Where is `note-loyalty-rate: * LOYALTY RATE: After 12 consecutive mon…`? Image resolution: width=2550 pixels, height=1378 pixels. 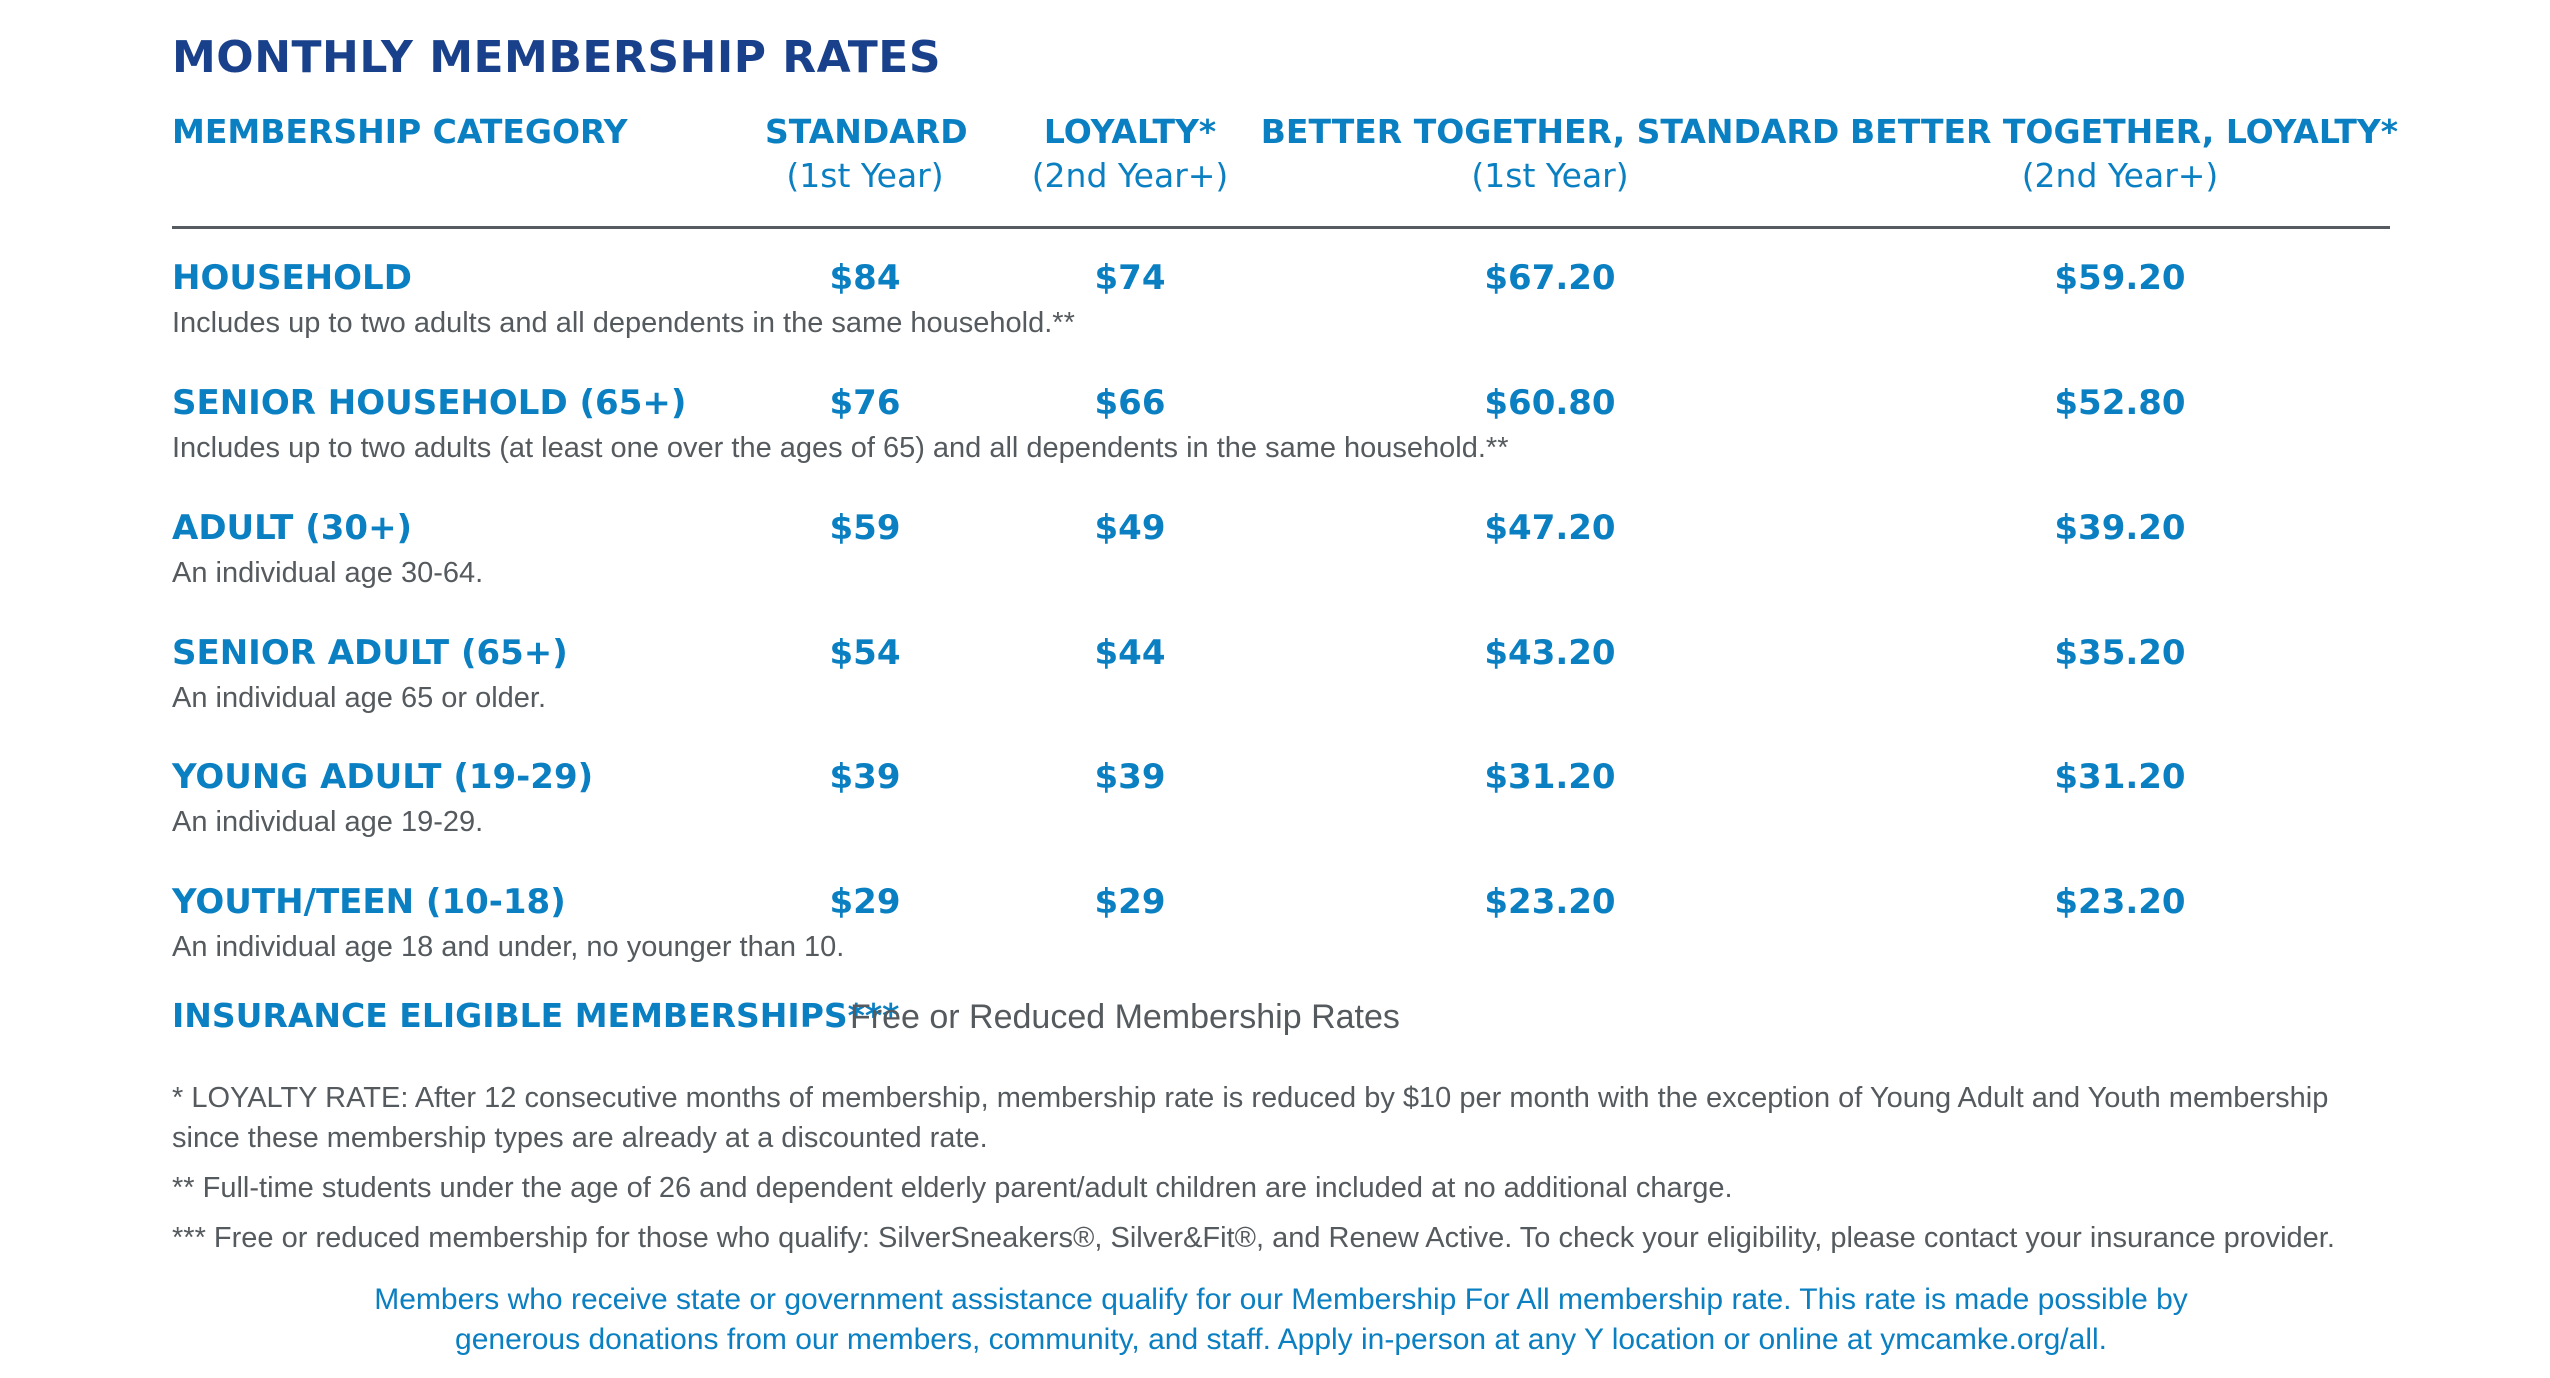
note-loyalty-rate: * LOYALTY RATE: After 12 consecutive mon… is located at coordinates (1250, 1118).